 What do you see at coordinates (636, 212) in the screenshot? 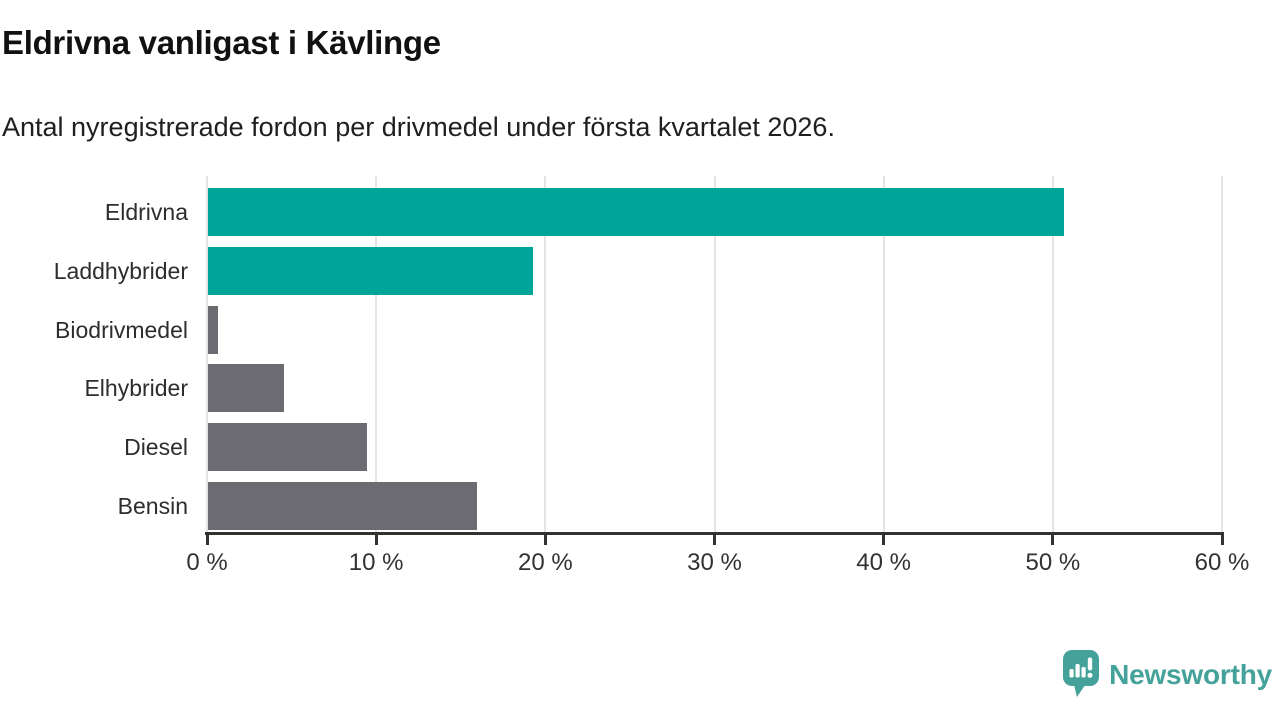
I see `bar-eldrivna` at bounding box center [636, 212].